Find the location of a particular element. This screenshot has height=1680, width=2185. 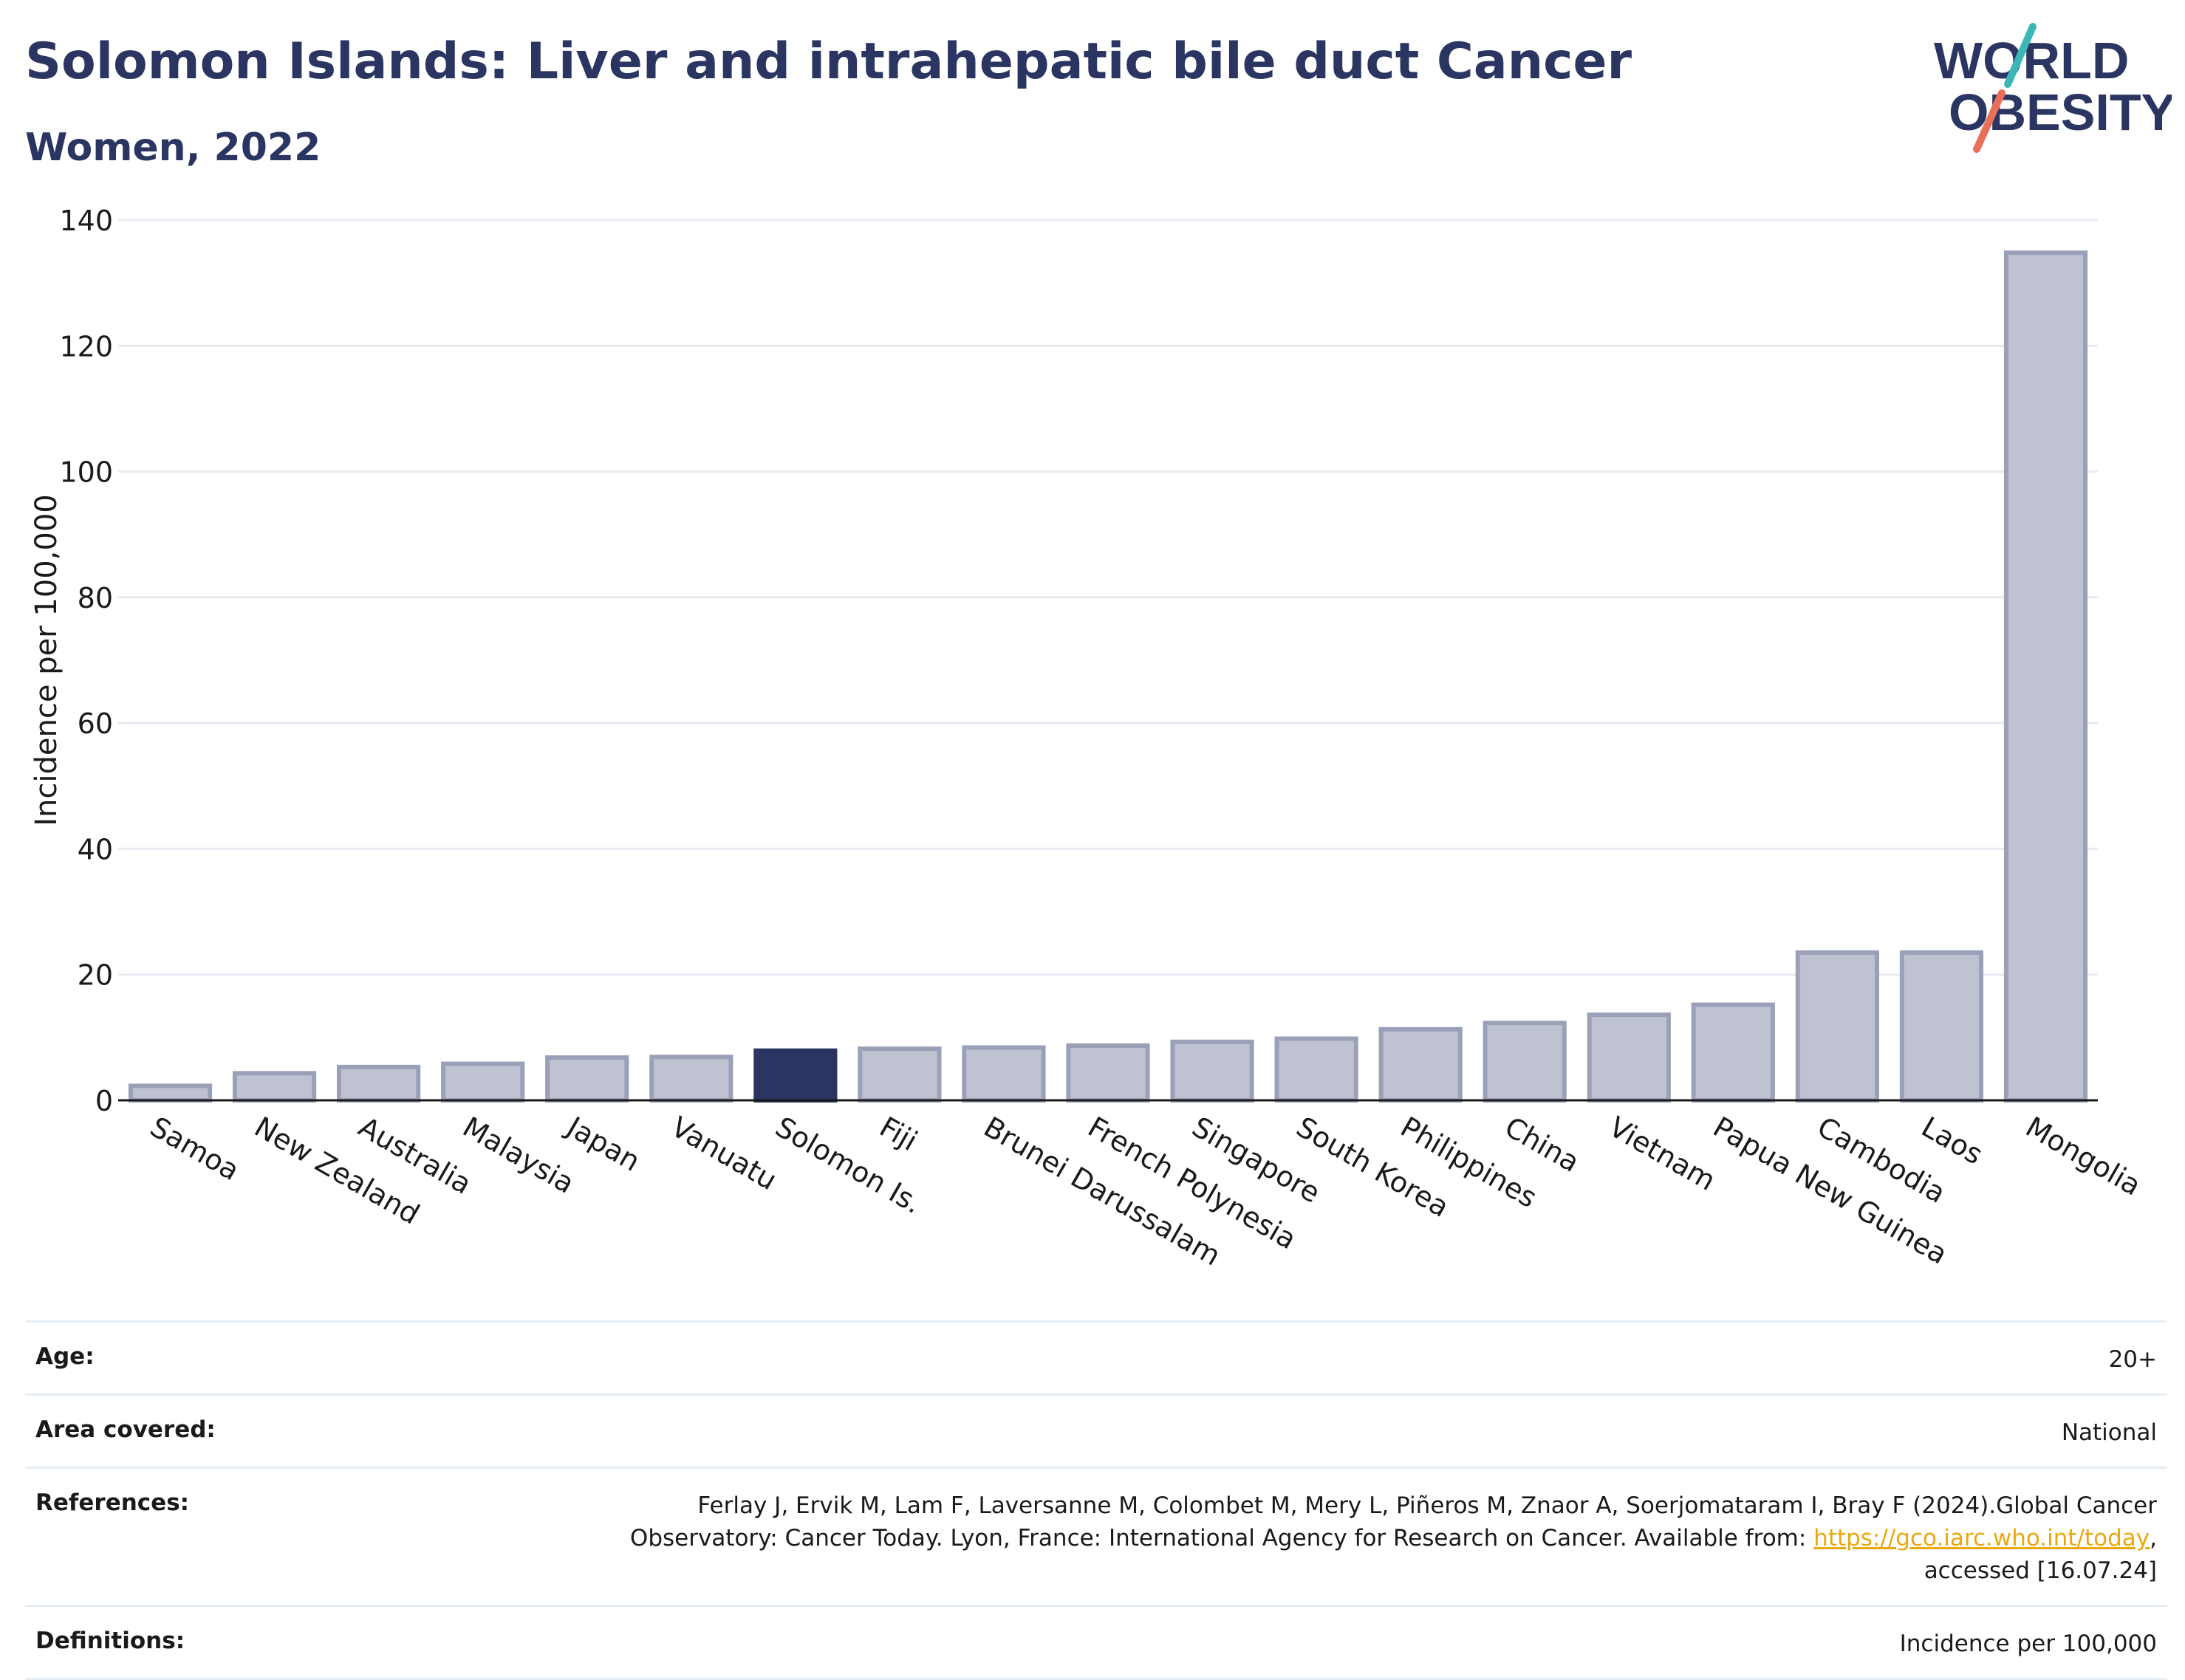

info-row-area: Area covered: National is located at coordinates (1096, 1430).